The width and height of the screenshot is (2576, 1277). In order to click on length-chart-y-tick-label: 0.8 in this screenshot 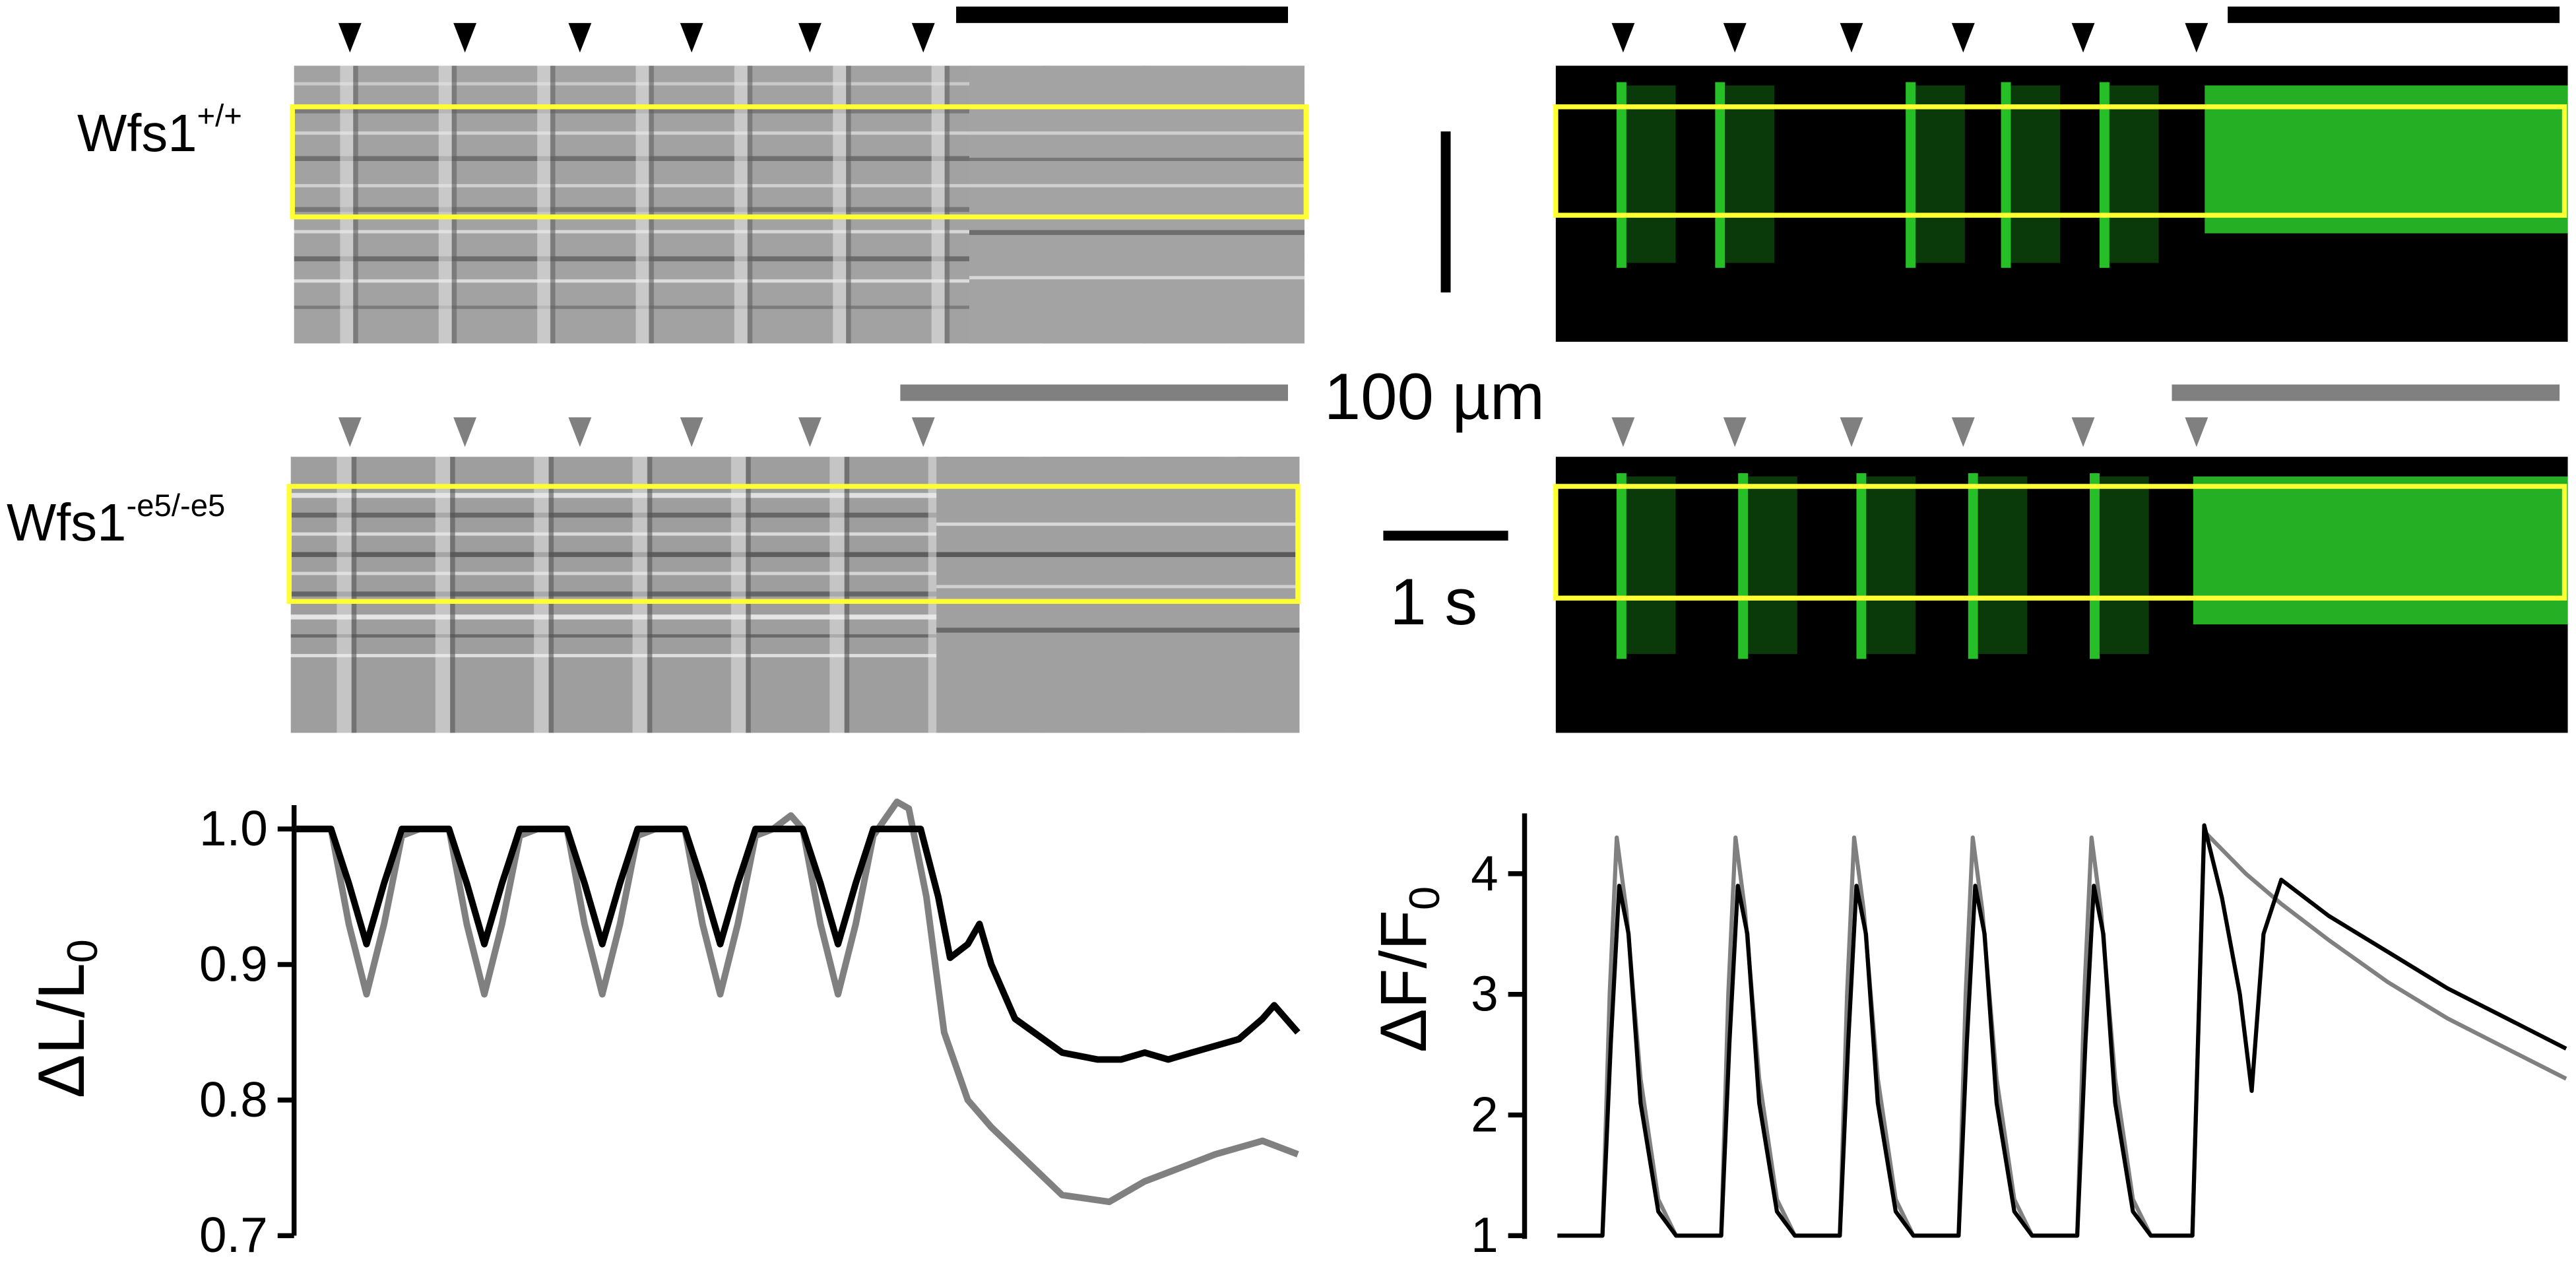, I will do `click(233, 1099)`.